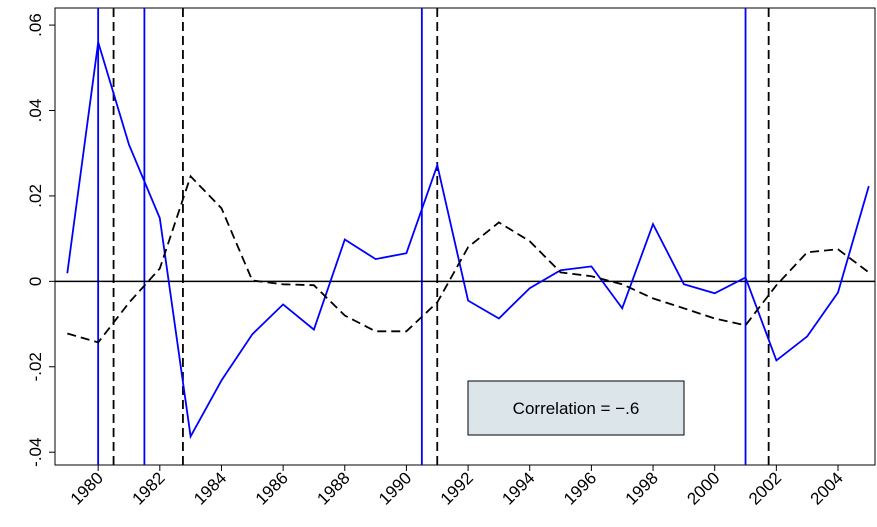 This screenshot has width=877, height=527. Describe the element at coordinates (580, 488) in the screenshot. I see `x-tick-label: 1996` at that location.